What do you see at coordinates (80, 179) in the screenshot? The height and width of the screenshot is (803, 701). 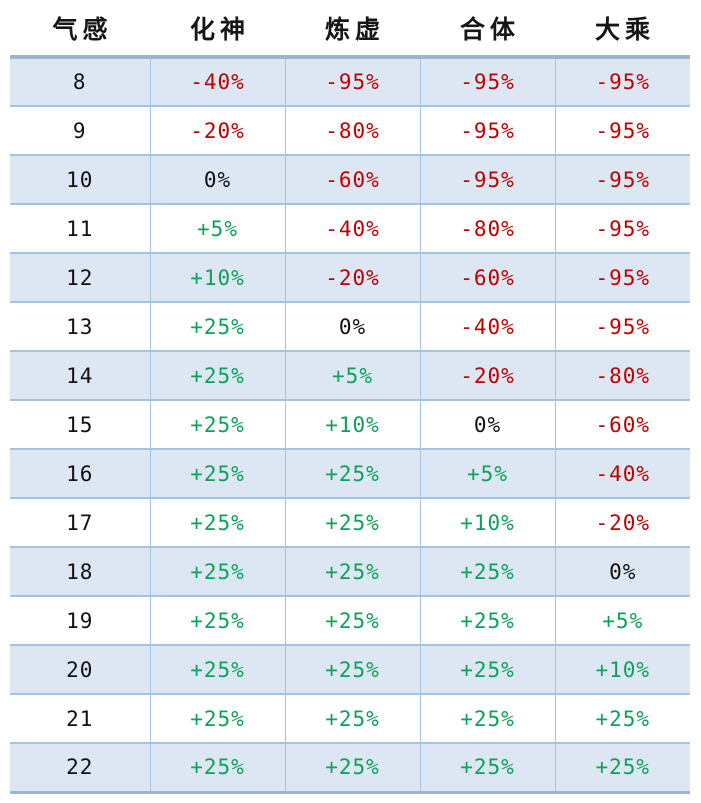 I see `level-cell: 10` at bounding box center [80, 179].